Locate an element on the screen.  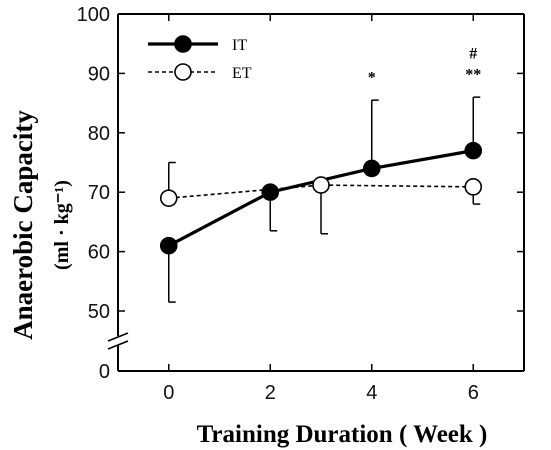
markers-layer is located at coordinates (321, 198).